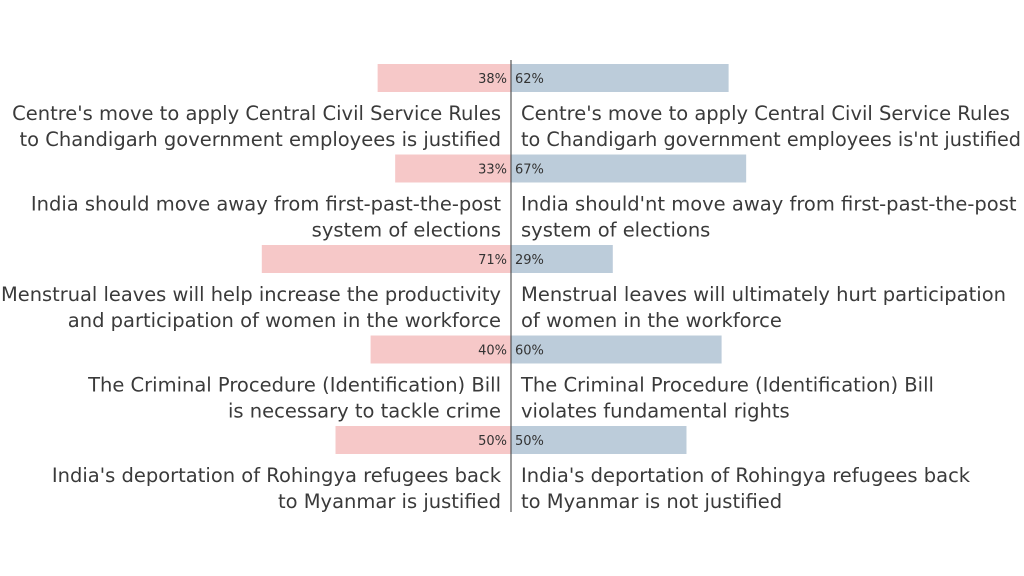 The image size is (1024, 576). What do you see at coordinates (492, 441) in the screenshot?
I see `bar-left-label: 50%` at bounding box center [492, 441].